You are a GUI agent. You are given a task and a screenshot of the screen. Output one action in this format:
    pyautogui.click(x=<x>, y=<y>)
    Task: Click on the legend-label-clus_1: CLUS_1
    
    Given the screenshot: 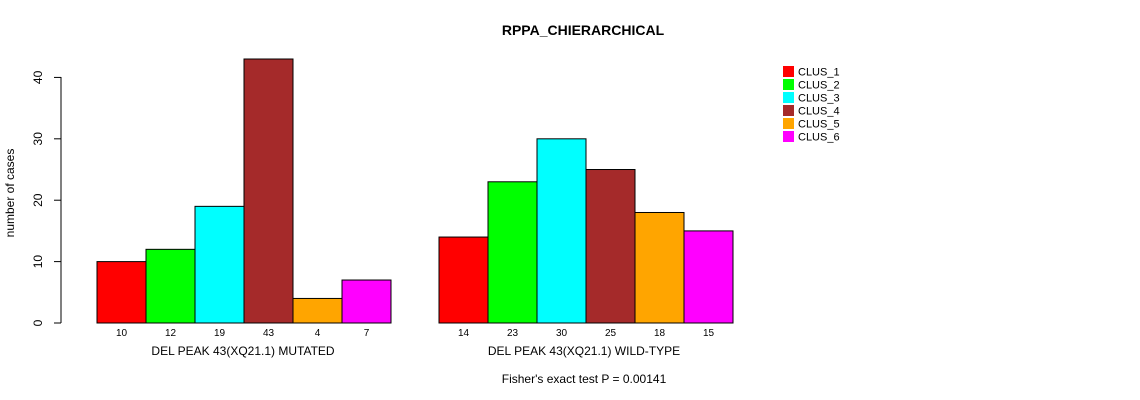 What is the action you would take?
    pyautogui.click(x=819, y=73)
    